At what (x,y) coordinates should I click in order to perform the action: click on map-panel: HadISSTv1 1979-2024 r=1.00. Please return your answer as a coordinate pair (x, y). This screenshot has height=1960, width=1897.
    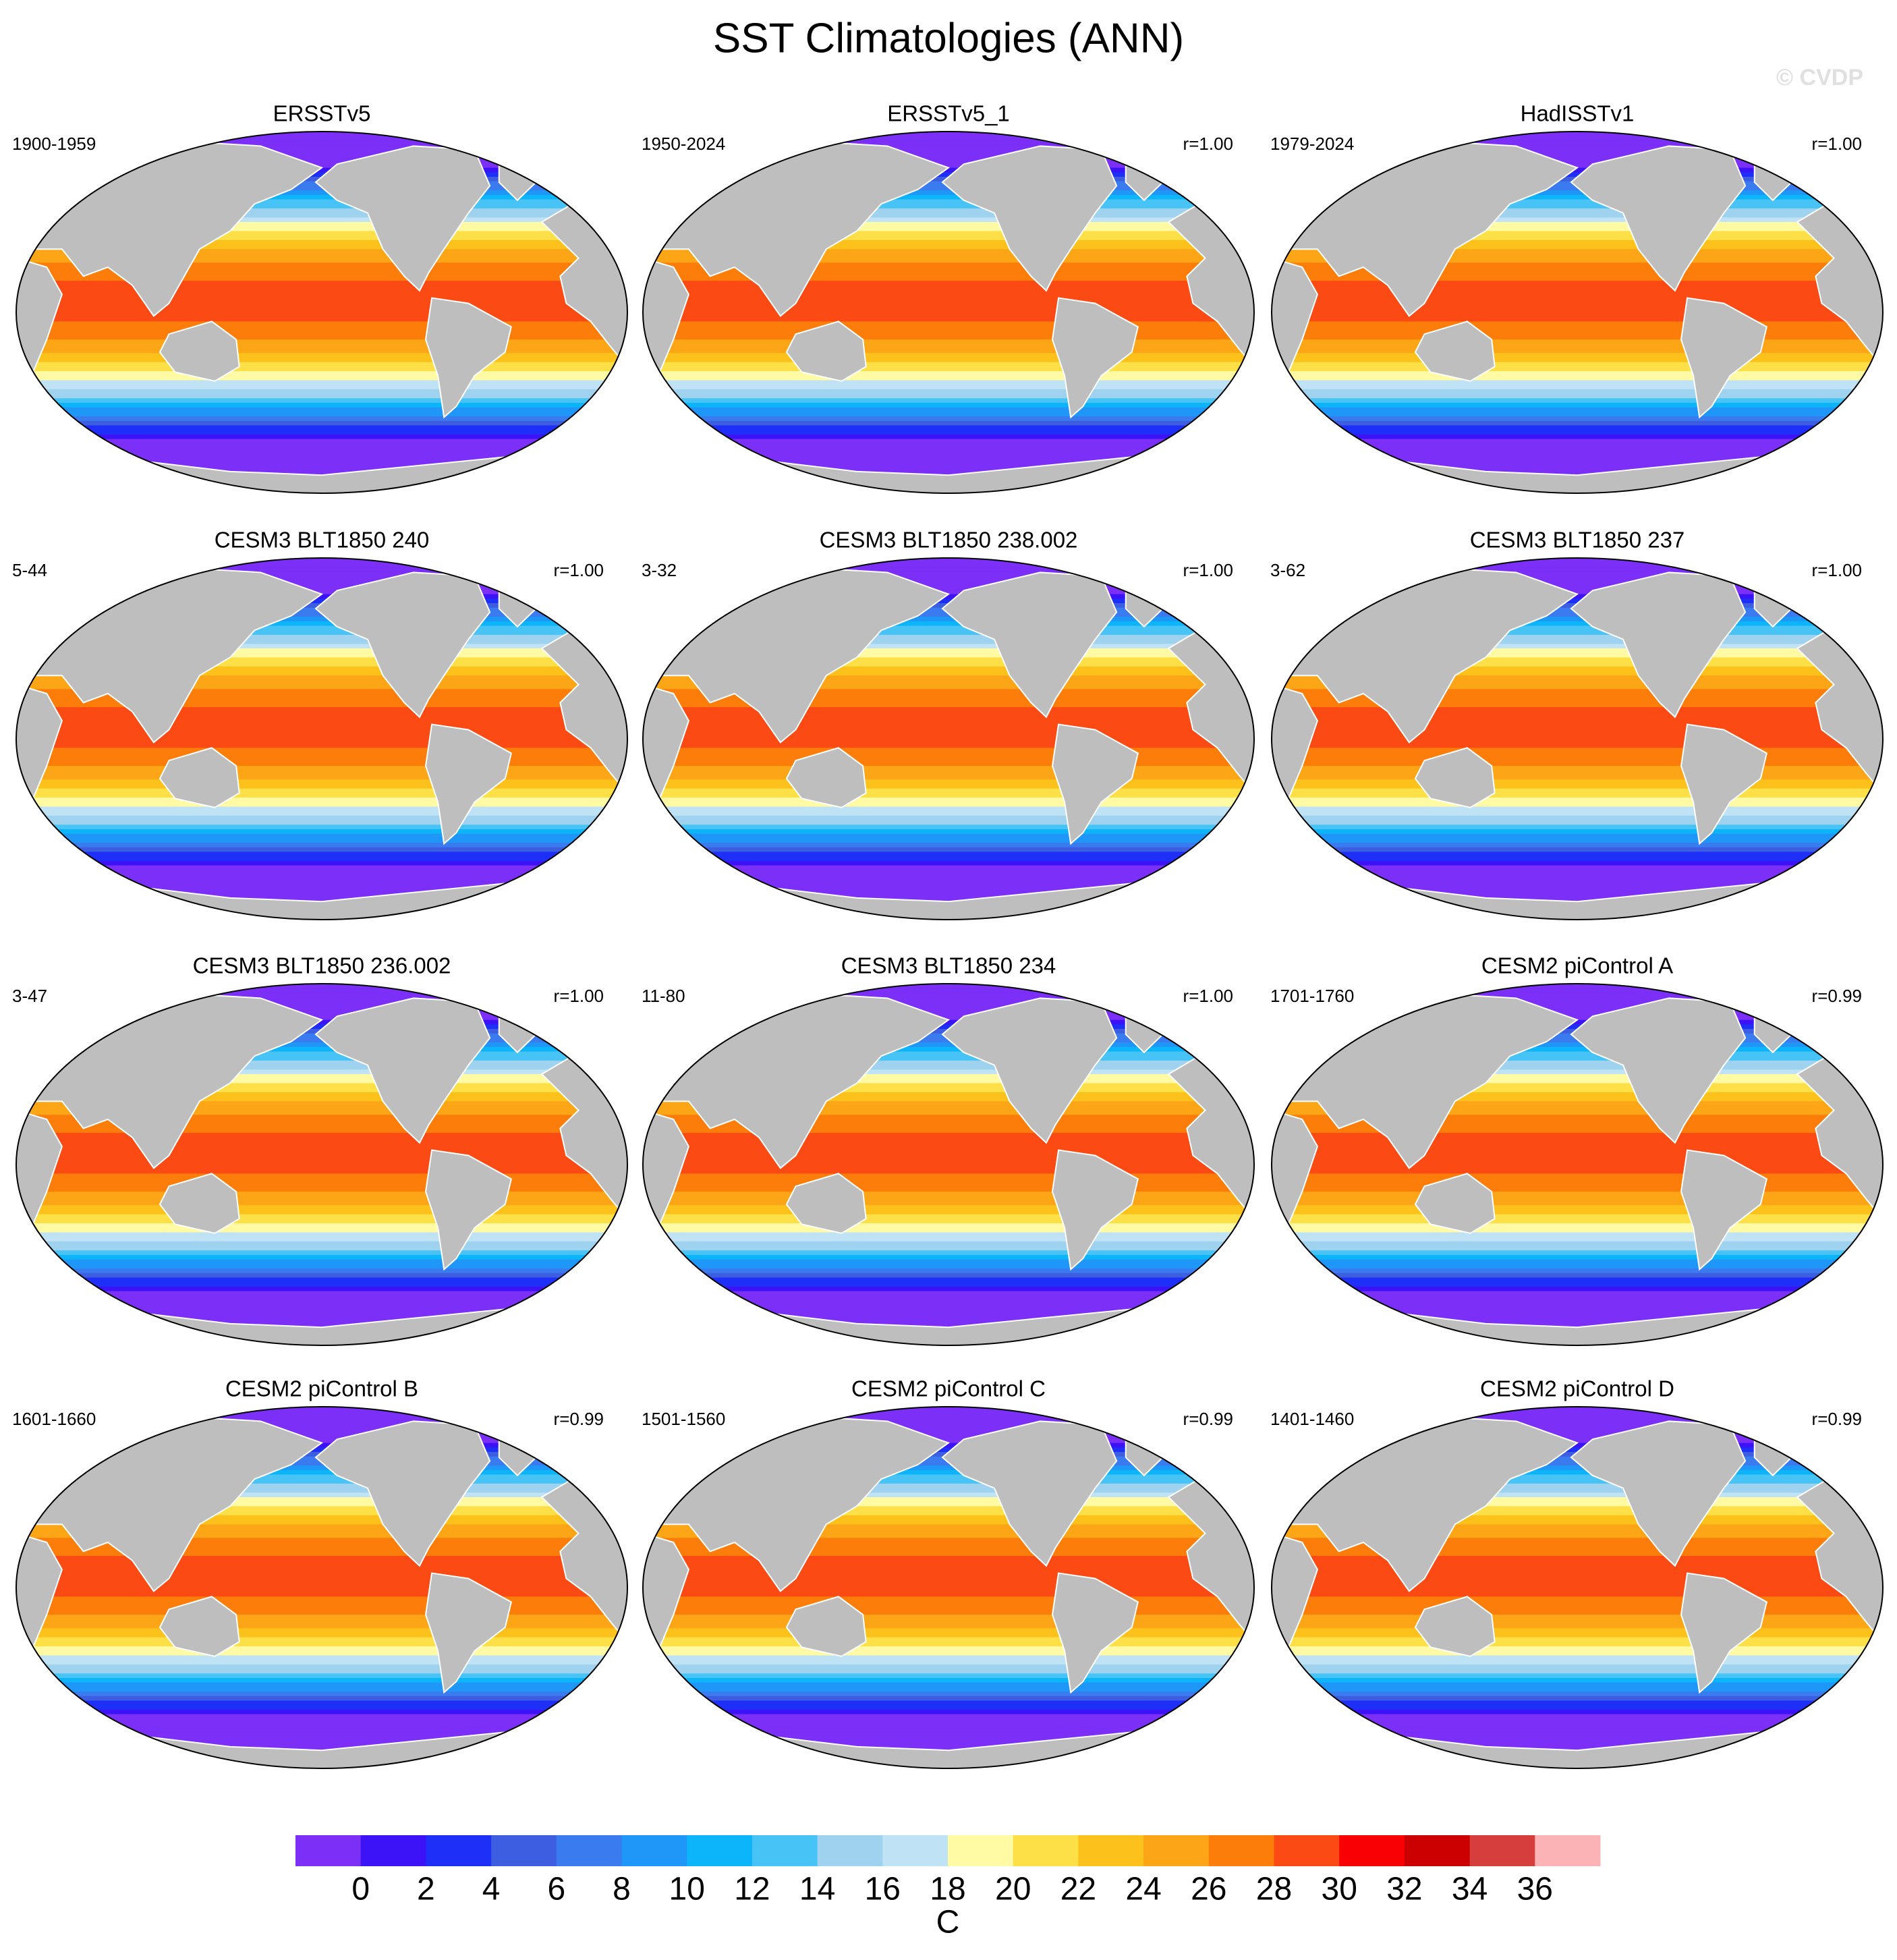
    Looking at the image, I should click on (1577, 297).